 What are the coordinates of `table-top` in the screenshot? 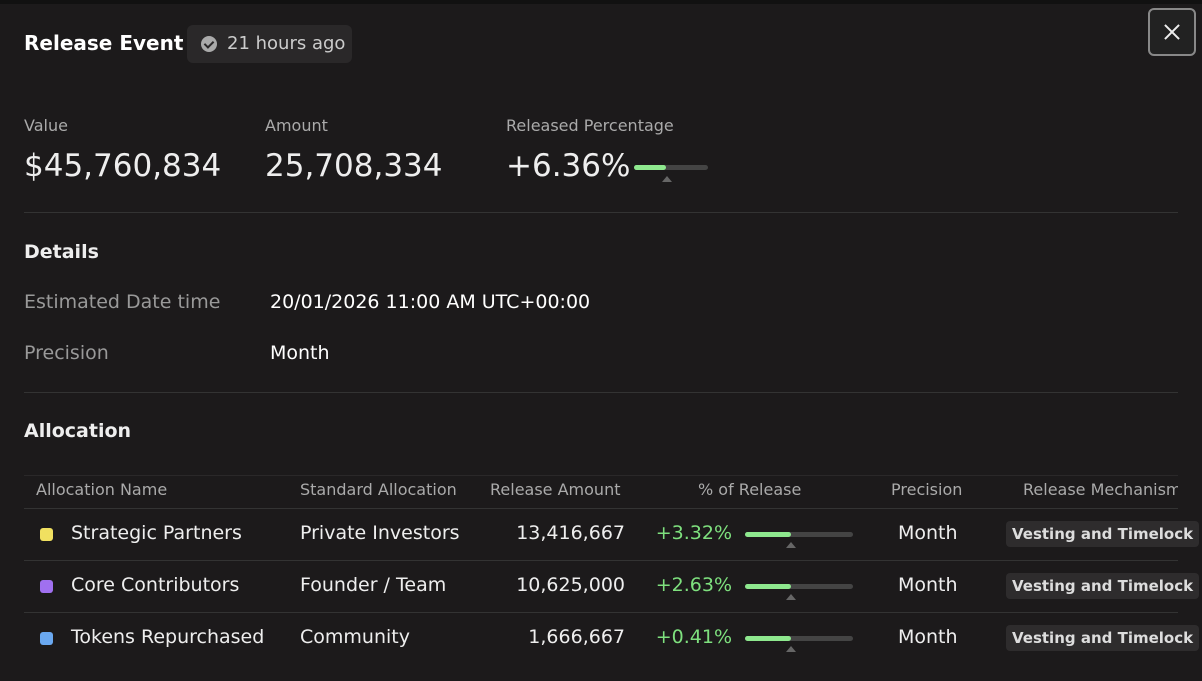 It's located at (601, 475).